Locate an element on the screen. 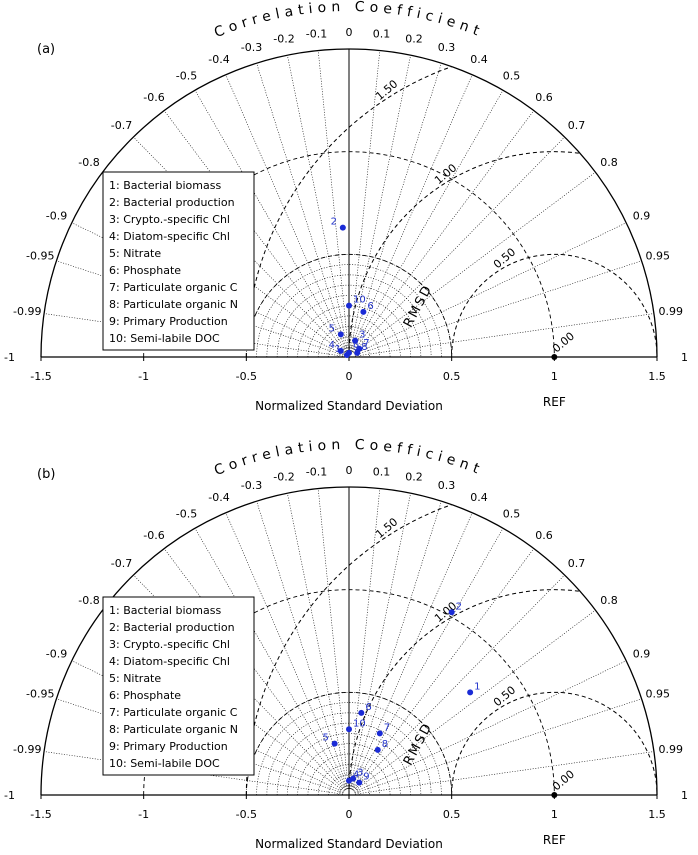 The width and height of the screenshot is (698, 855). legend-entry: 5: Nitrate is located at coordinates (135, 678).